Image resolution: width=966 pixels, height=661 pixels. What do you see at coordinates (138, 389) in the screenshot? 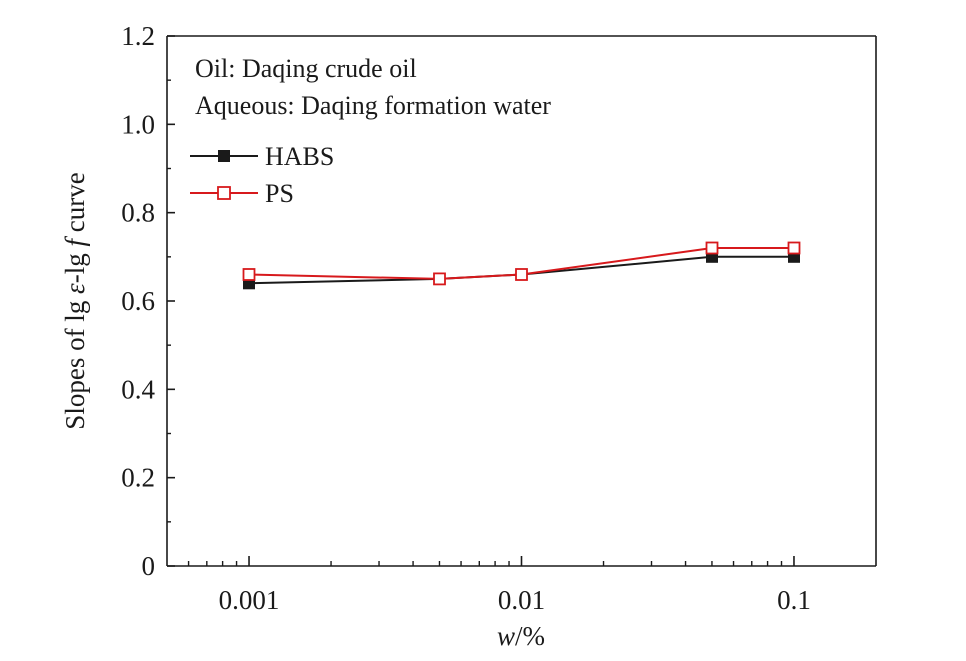
I see `y-tick-label: 0.4` at bounding box center [138, 389].